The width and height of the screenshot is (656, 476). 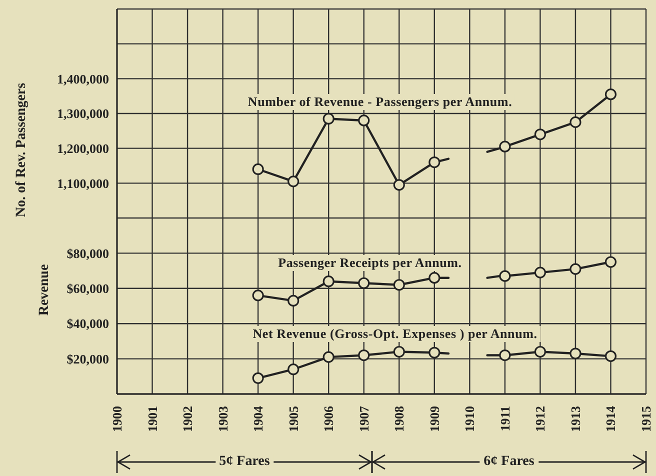 What do you see at coordinates (87, 253) in the screenshot?
I see `y-tick-label: $80,000` at bounding box center [87, 253].